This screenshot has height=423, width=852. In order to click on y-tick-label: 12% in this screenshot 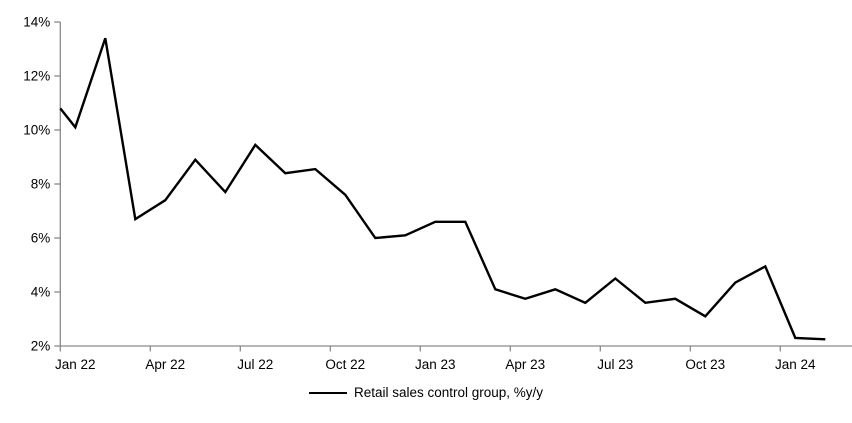, I will do `click(36, 76)`.